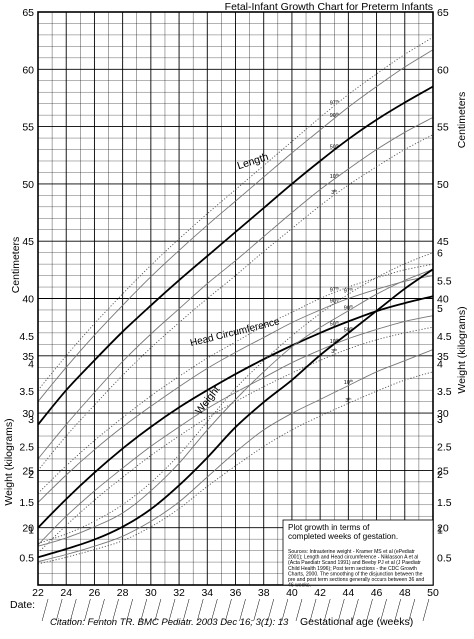 This screenshot has width=474, height=639. What do you see at coordinates (444, 448) in the screenshot?
I see `right-kg-tick: 2.5` at bounding box center [444, 448].